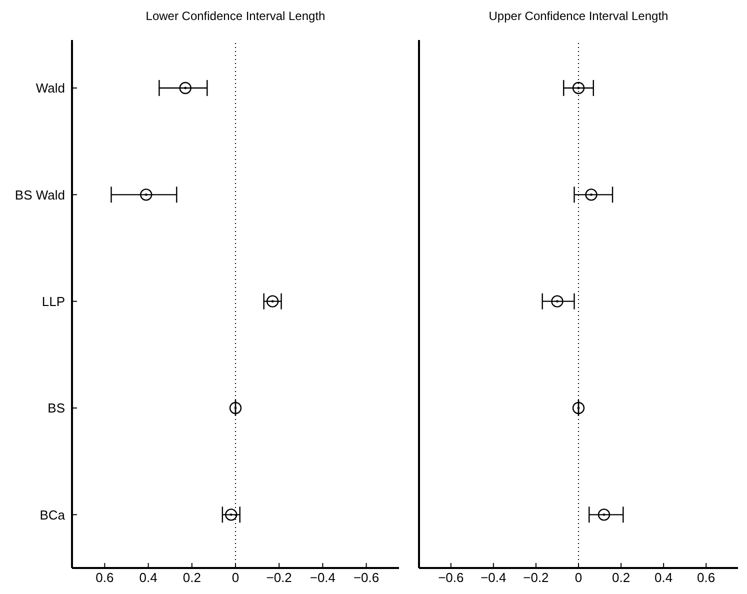  What do you see at coordinates (57, 408) in the screenshot?
I see `y-tick-label: BS` at bounding box center [57, 408].